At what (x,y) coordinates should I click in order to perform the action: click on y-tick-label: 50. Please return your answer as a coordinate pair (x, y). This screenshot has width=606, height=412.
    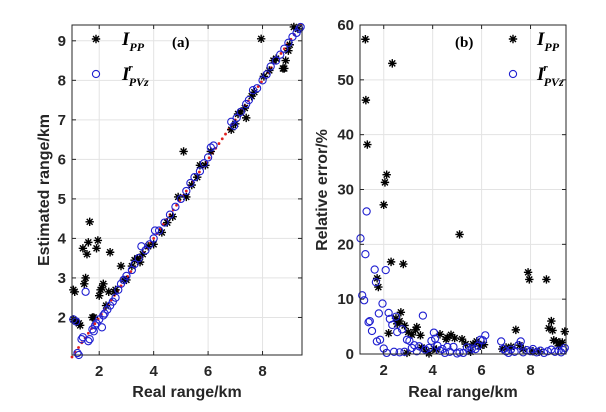
    Looking at the image, I should click on (345, 80).